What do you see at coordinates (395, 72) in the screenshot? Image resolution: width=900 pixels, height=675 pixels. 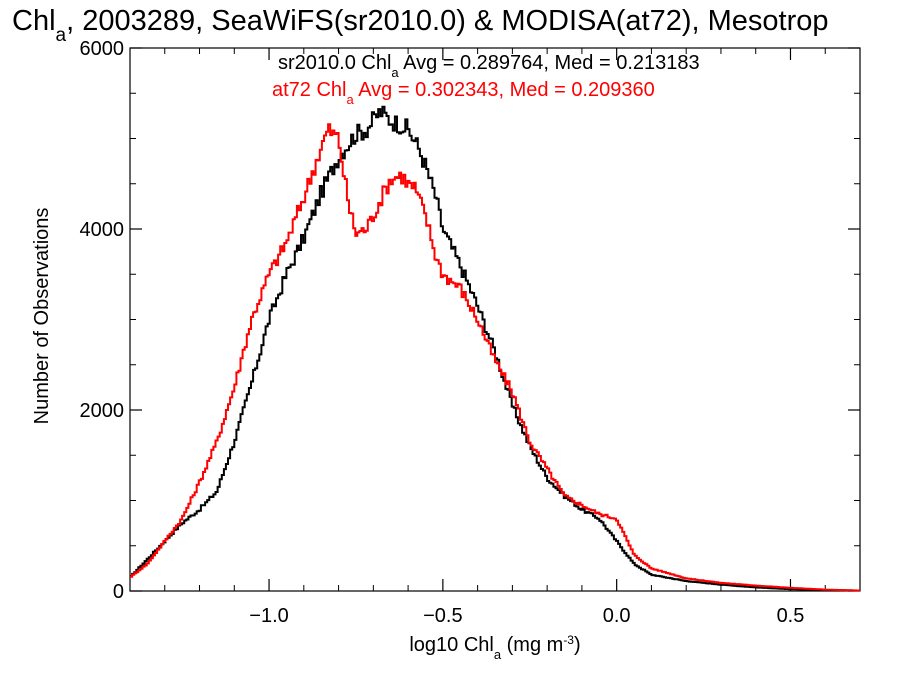 I see `legend-sr2010-subscript: a` at bounding box center [395, 72].